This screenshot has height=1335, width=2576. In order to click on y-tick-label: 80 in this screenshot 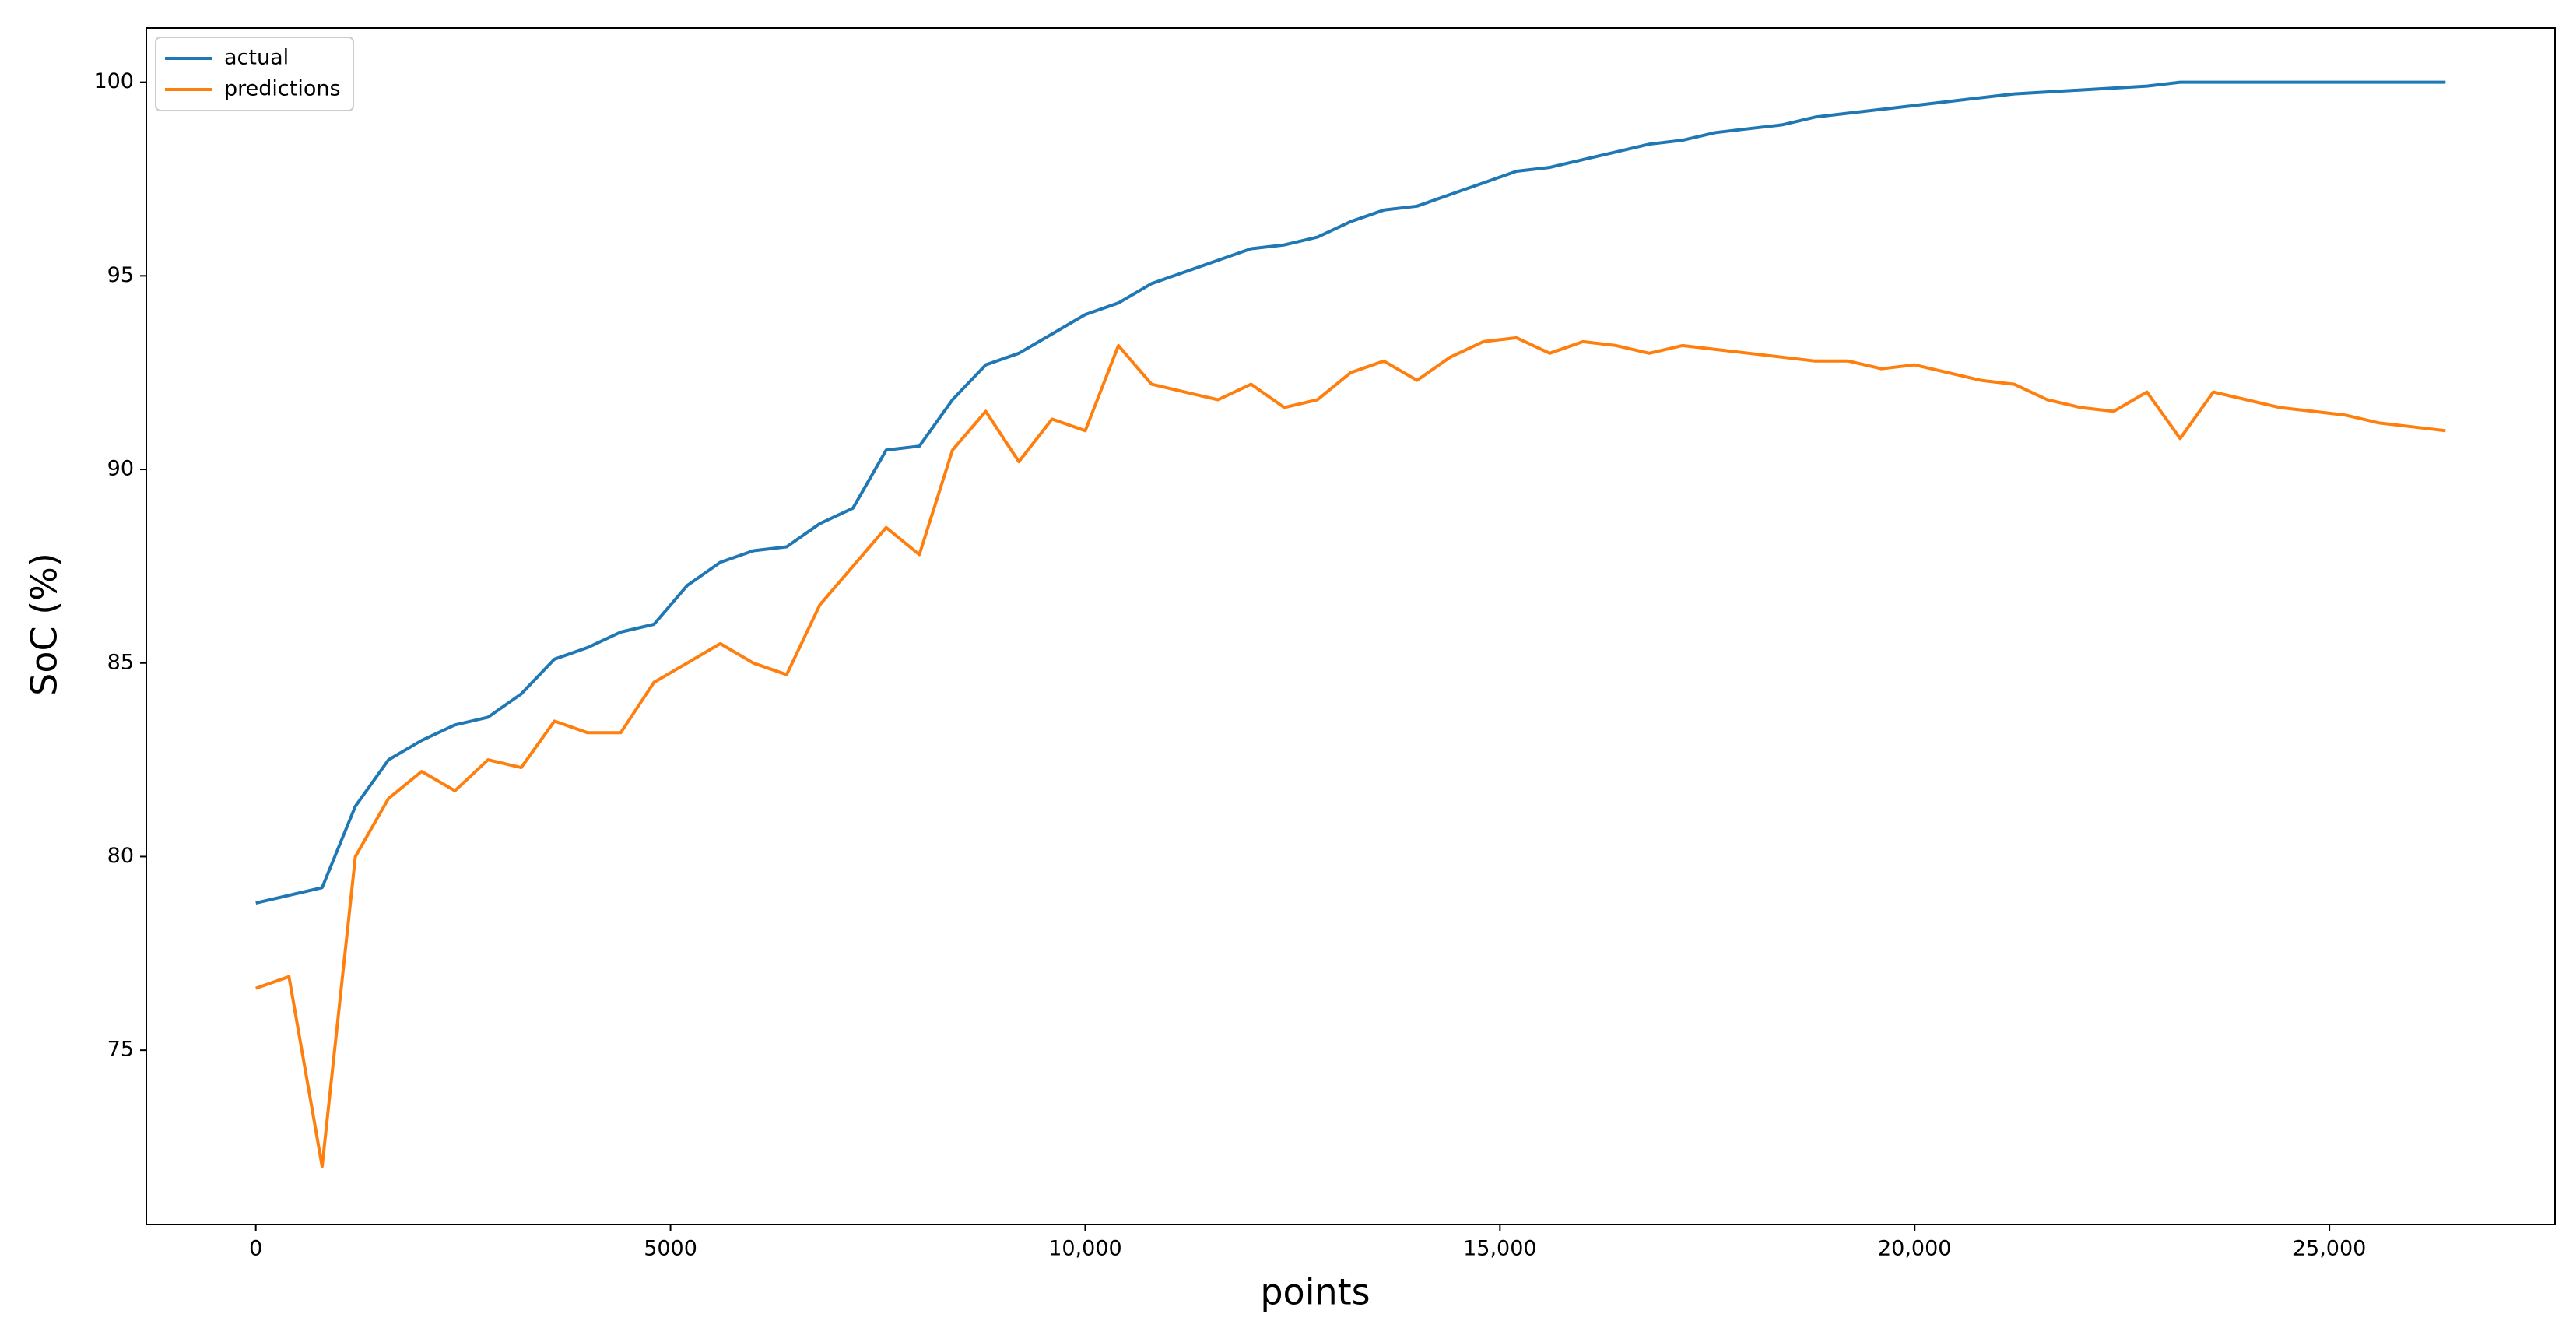, I will do `click(121, 856)`.